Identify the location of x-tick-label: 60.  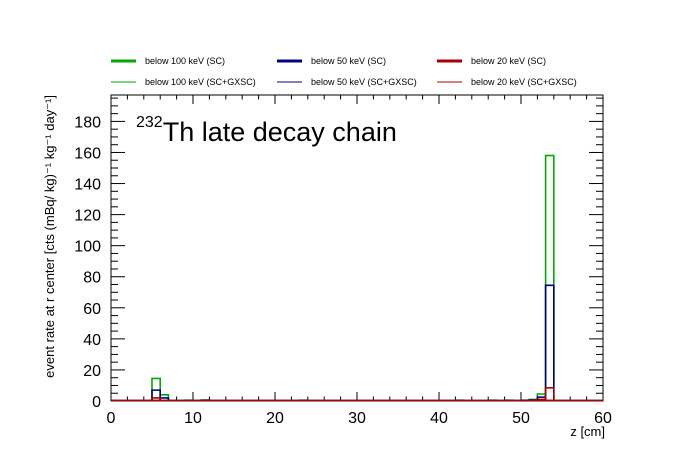
(603, 418).